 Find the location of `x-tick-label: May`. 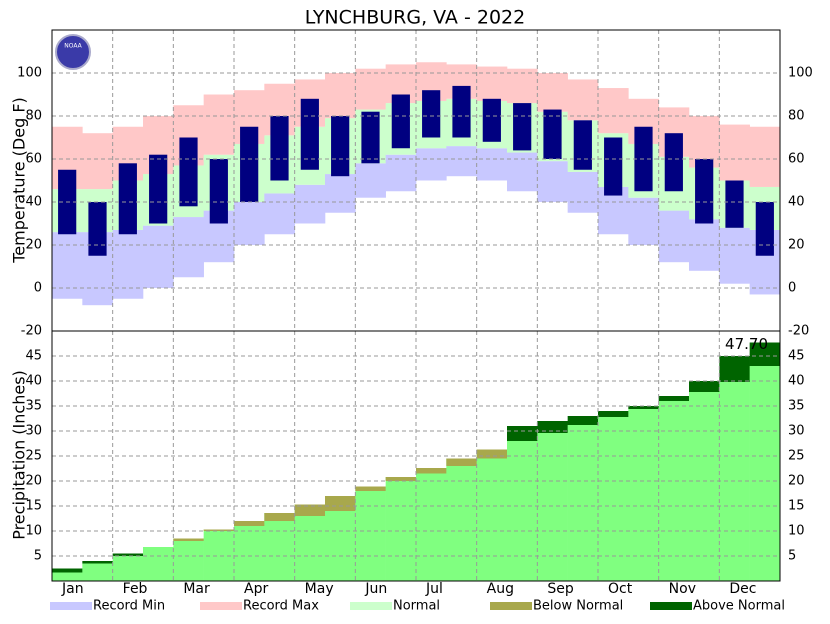

x-tick-label: May is located at coordinates (319, 589).